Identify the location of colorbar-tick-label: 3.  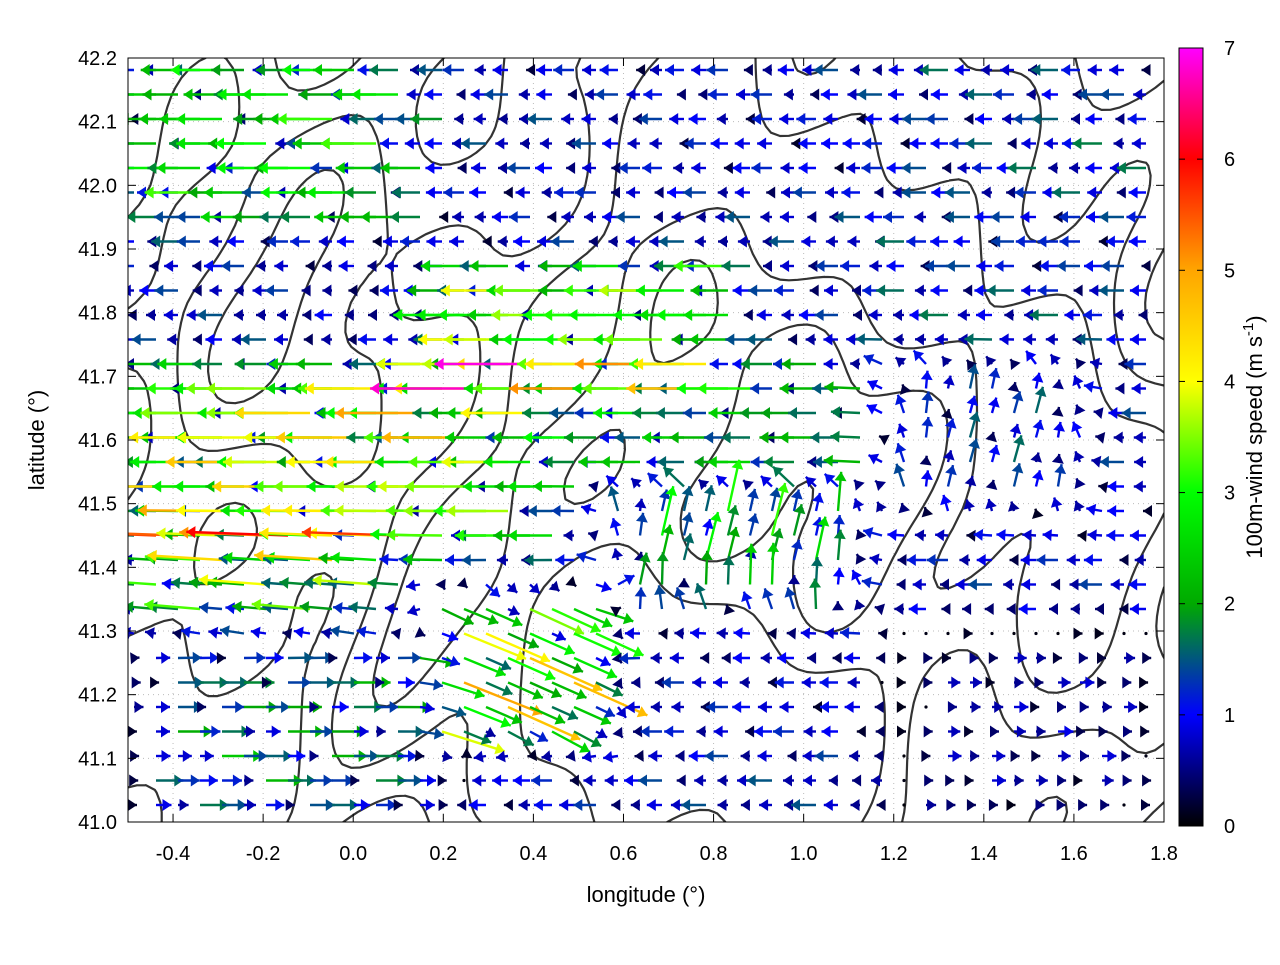
(1229, 494).